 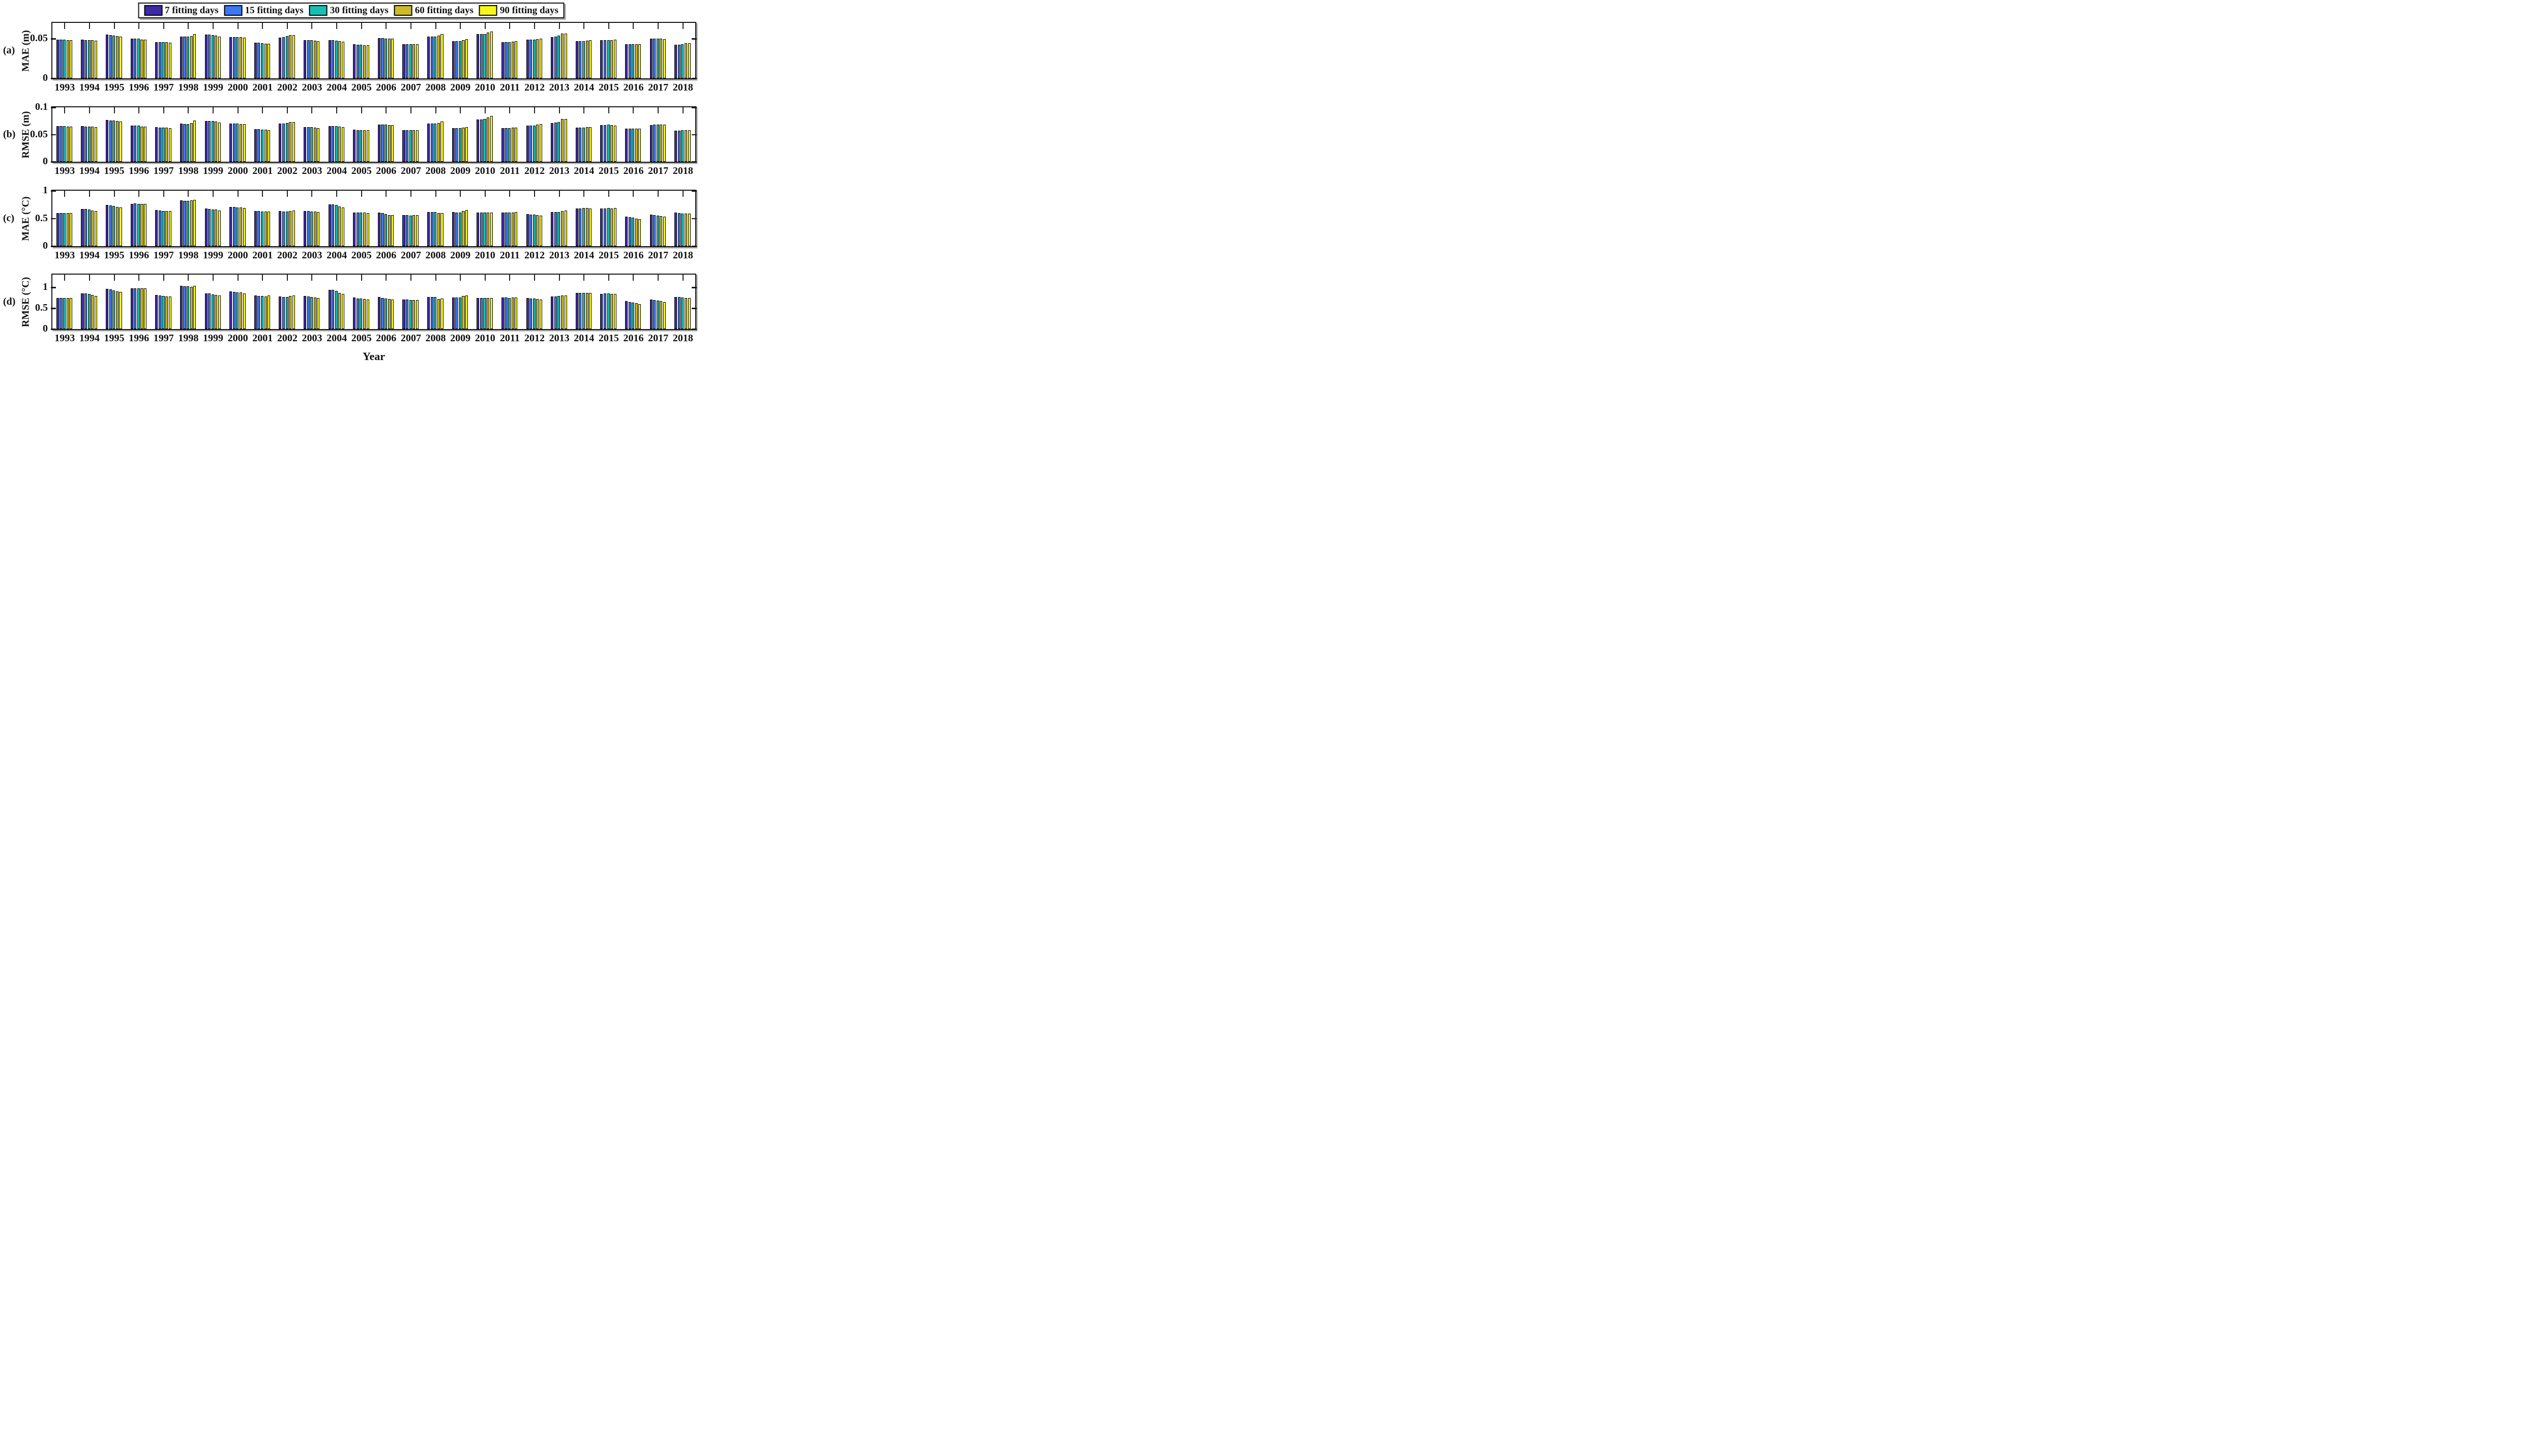 What do you see at coordinates (374, 218) in the screenshot?
I see `panel-c-plot` at bounding box center [374, 218].